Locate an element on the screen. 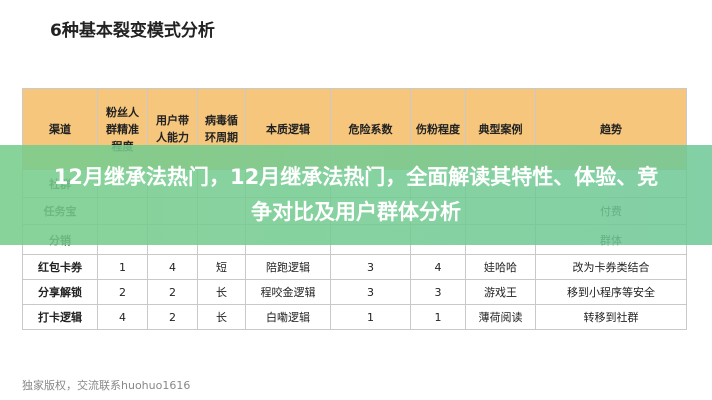 The image size is (712, 400). table-row: 打卡逻辑 4 2 长白嘞逻辑 1 1 薄荷阅读 转移到社群 is located at coordinates (354, 317).